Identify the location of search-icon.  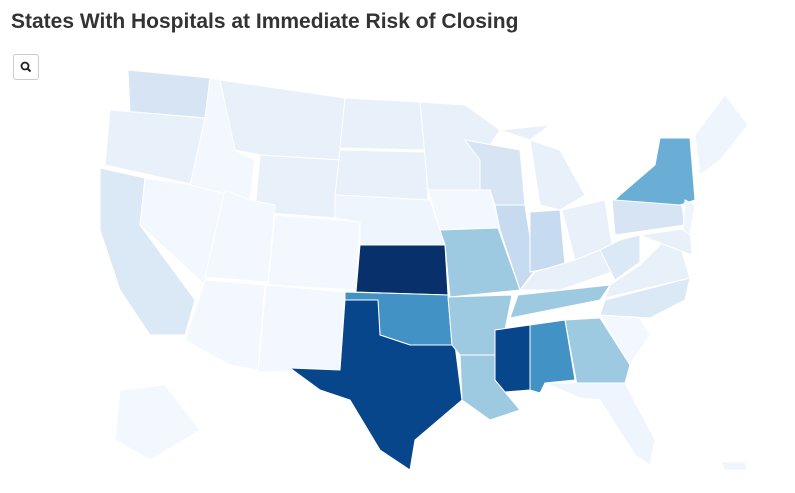
(26, 67).